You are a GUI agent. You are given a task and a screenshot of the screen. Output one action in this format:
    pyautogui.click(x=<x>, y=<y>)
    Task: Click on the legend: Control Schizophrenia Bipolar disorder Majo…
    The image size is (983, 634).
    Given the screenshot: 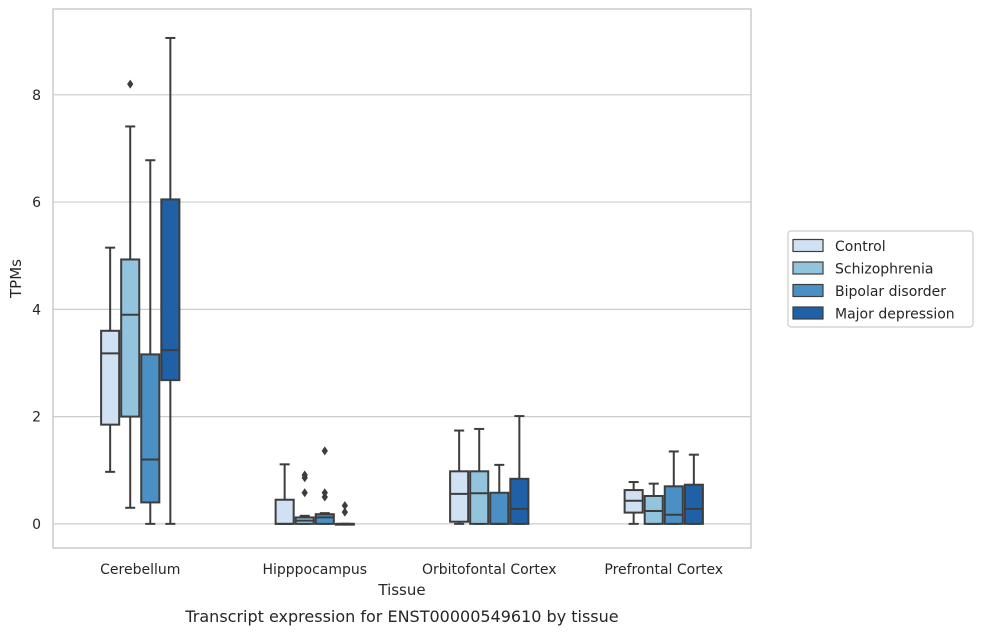 What is the action you would take?
    pyautogui.click(x=880, y=279)
    